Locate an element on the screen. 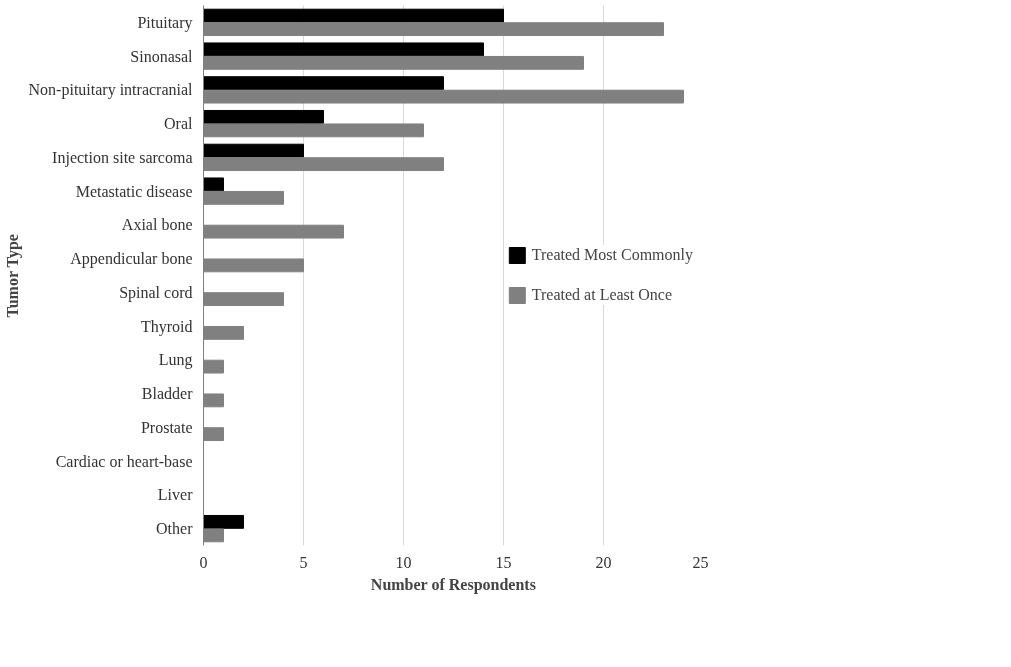 The width and height of the screenshot is (1011, 667). y-tick-label: Metastatic disease is located at coordinates (134, 191).